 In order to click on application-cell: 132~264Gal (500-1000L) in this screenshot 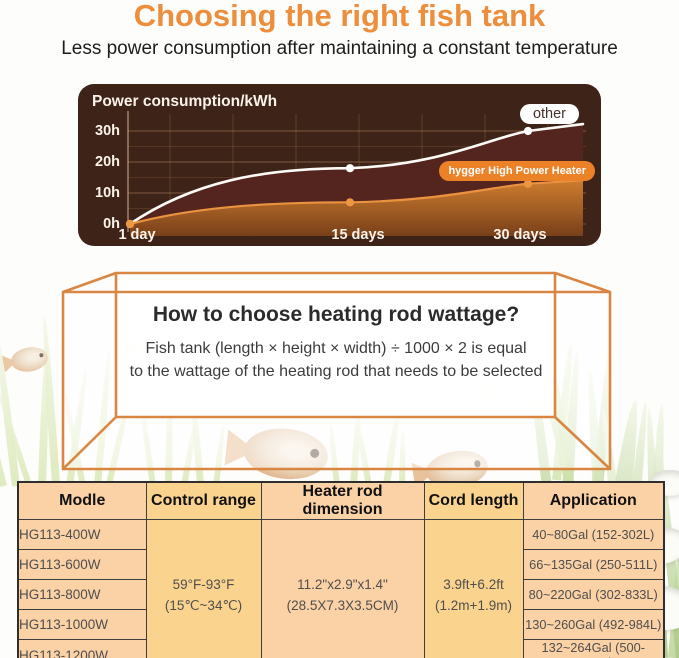, I will do `click(593, 648)`.